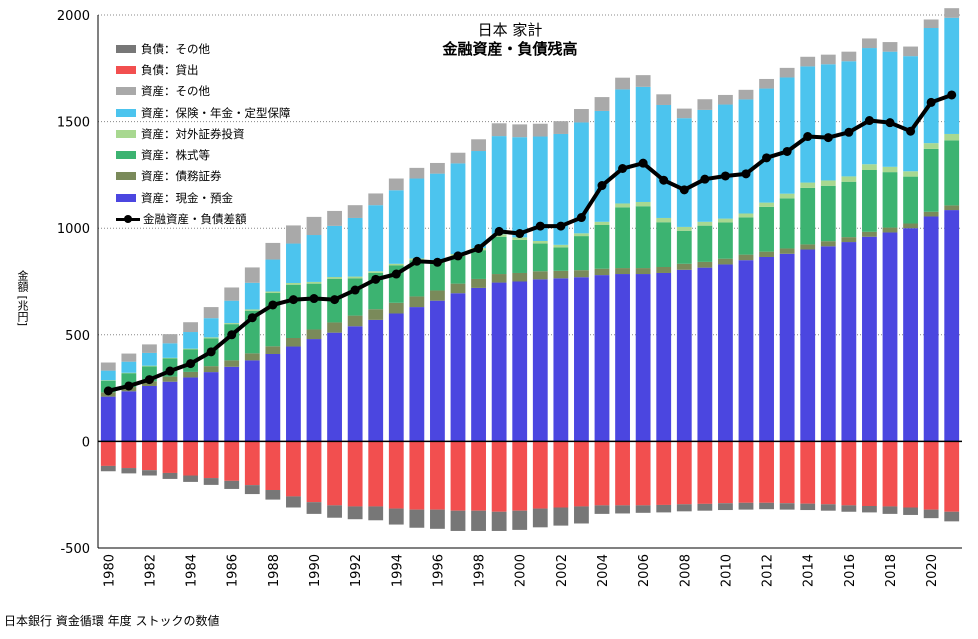 The width and height of the screenshot is (978, 639). I want to click on x-tick-label: 2020, so click(932, 570).